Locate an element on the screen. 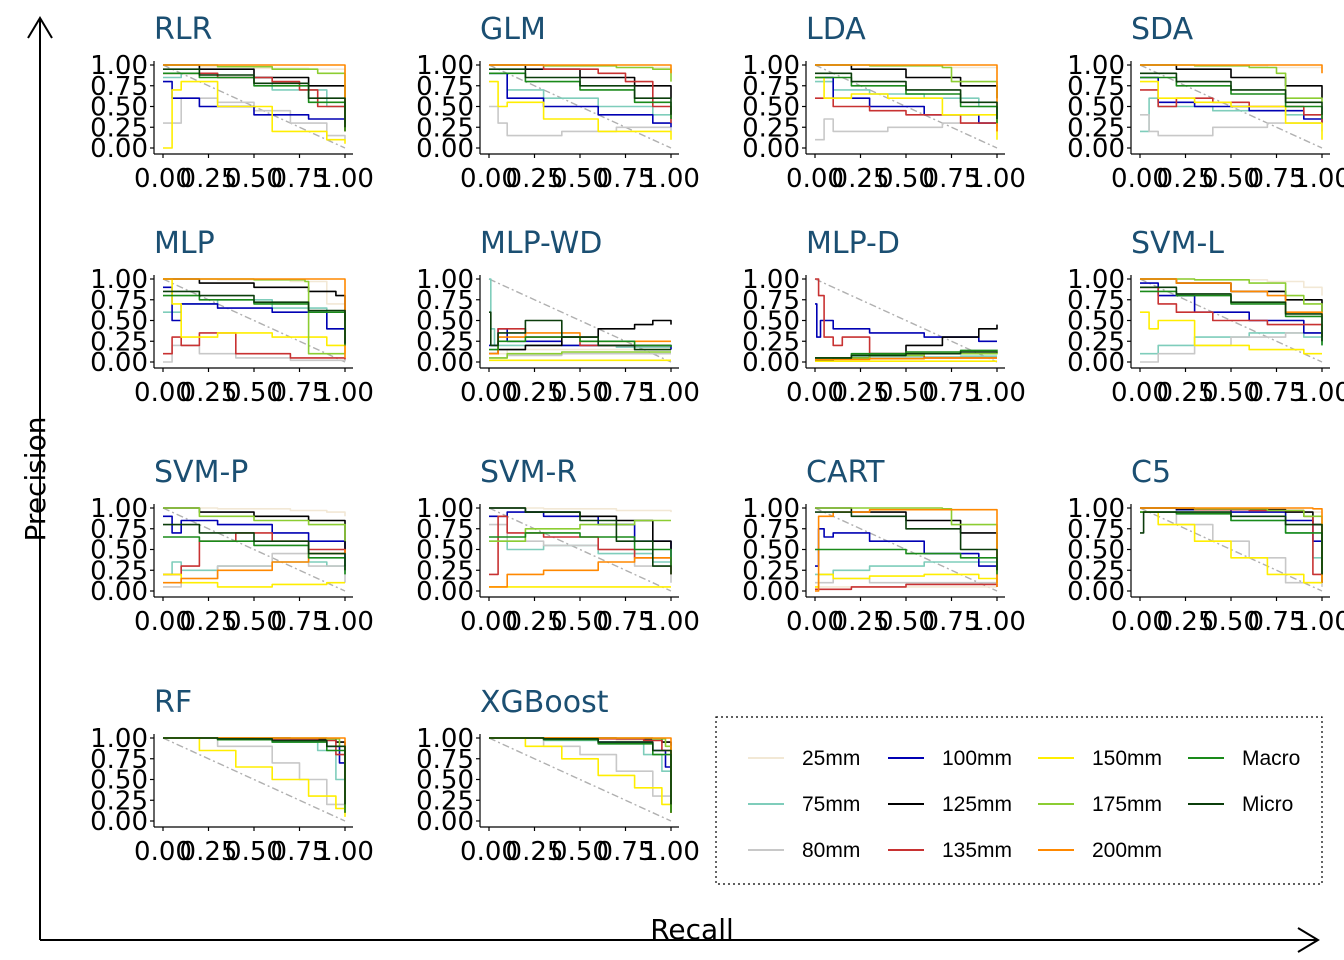 The height and width of the screenshot is (960, 1344). panel-c5-series-200mm is located at coordinates (1231, 545).